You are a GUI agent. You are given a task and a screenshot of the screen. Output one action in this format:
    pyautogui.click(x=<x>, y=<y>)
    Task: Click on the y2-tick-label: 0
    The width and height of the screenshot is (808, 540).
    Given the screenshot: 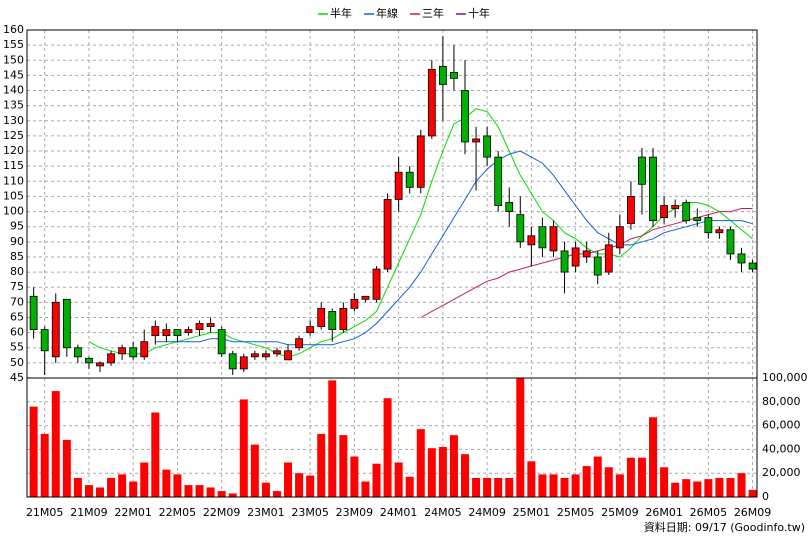 What is the action you would take?
    pyautogui.click(x=765, y=496)
    